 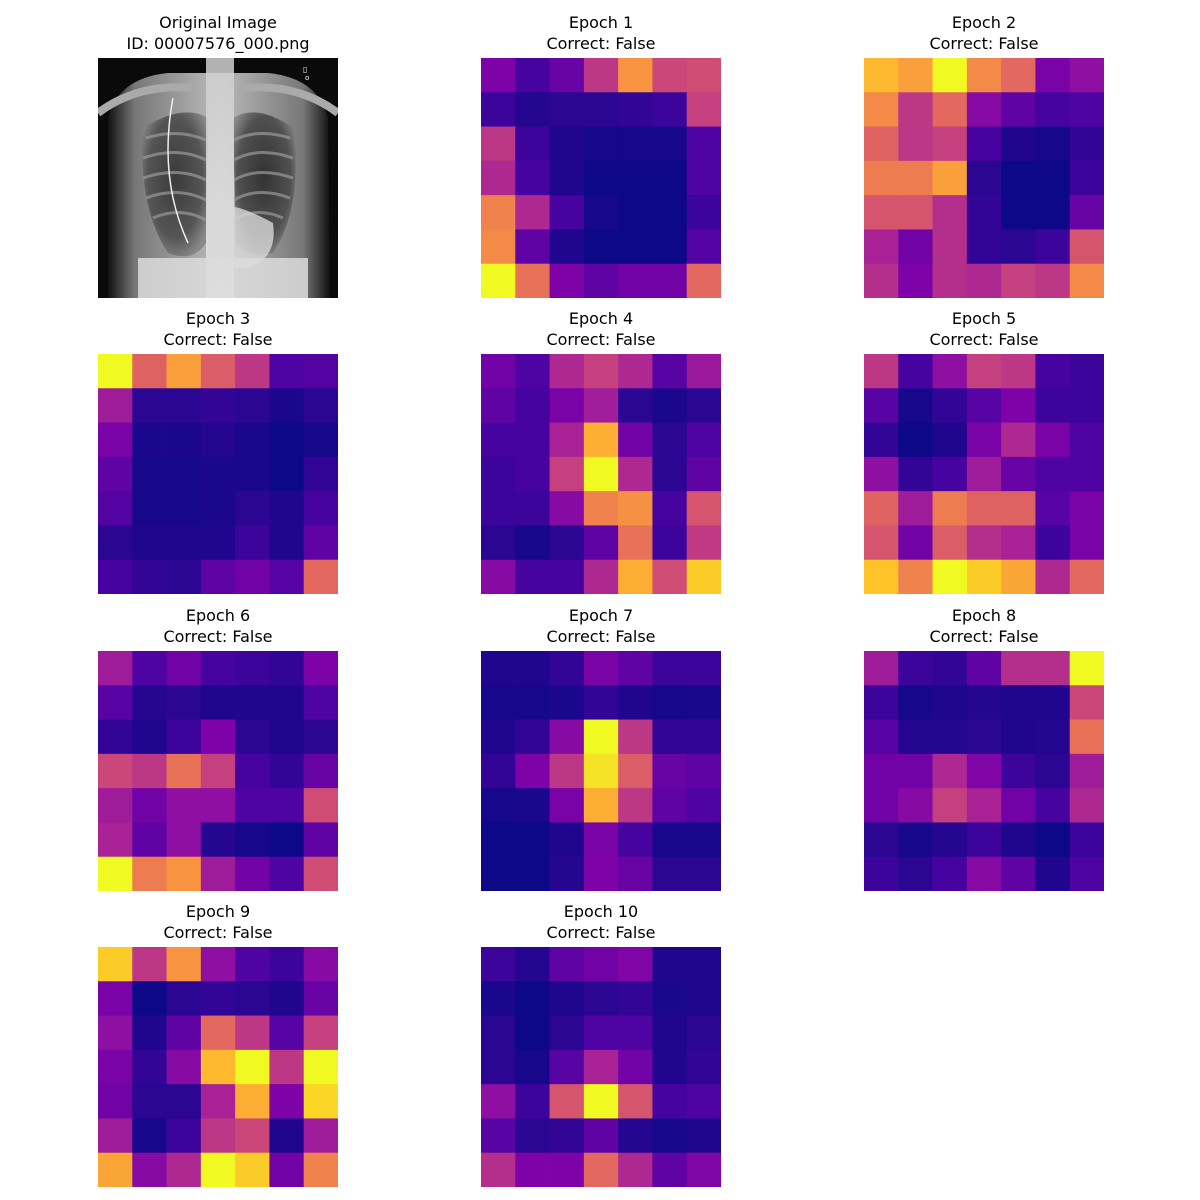 What do you see at coordinates (218, 626) in the screenshot?
I see `epoch-title: Epoch 6 Correct: False` at bounding box center [218, 626].